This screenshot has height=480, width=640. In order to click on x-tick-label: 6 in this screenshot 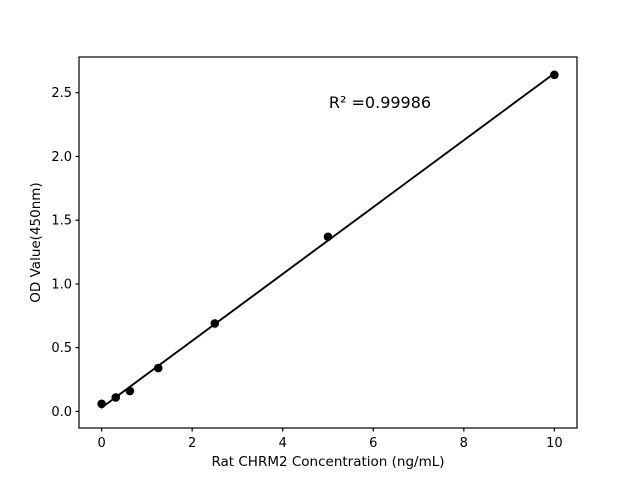, I will do `click(373, 443)`.